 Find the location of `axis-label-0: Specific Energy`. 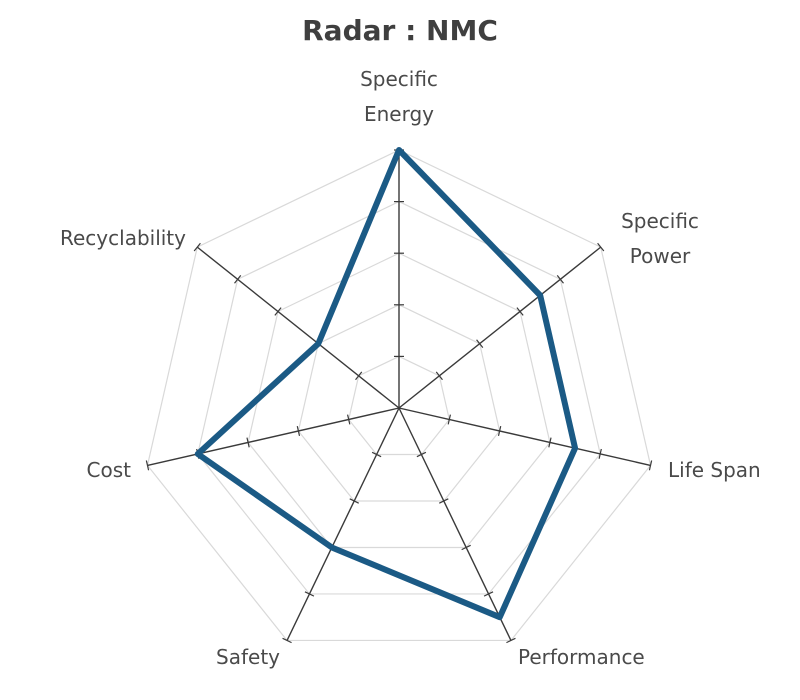

axis-label-0: Specific Energy is located at coordinates (399, 96).